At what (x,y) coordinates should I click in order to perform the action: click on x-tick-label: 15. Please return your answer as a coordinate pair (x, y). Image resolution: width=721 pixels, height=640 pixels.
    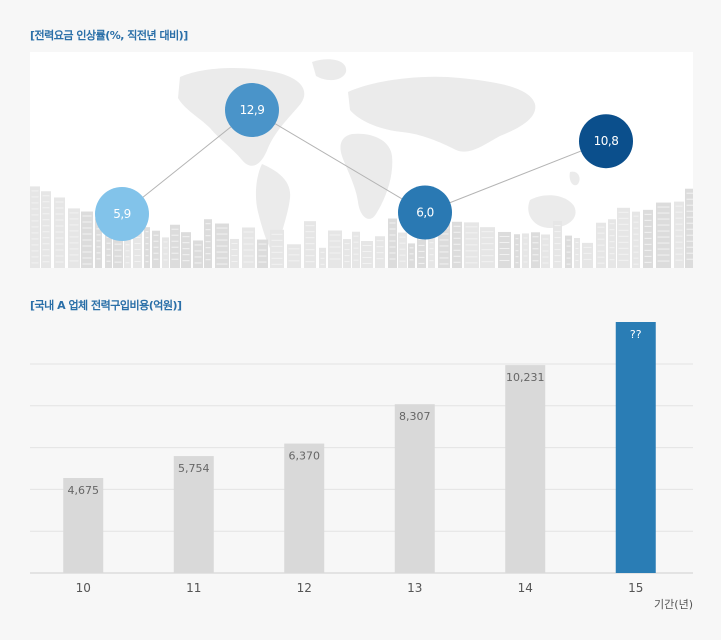
    Looking at the image, I should click on (635, 588).